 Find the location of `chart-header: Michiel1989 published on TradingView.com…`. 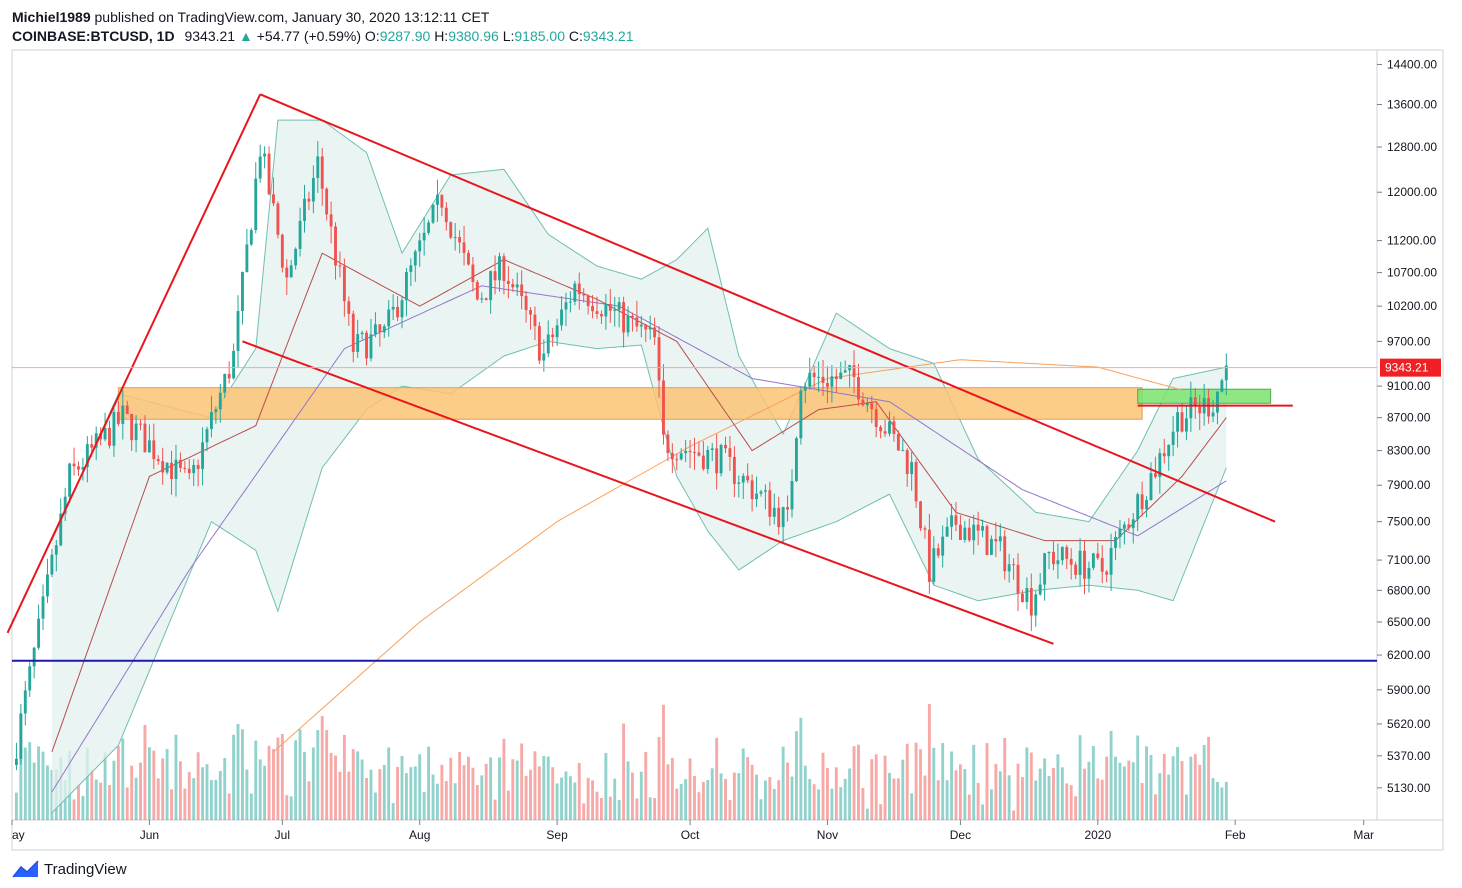

chart-header: Michiel1989 published on TradingView.com… is located at coordinates (612, 26).